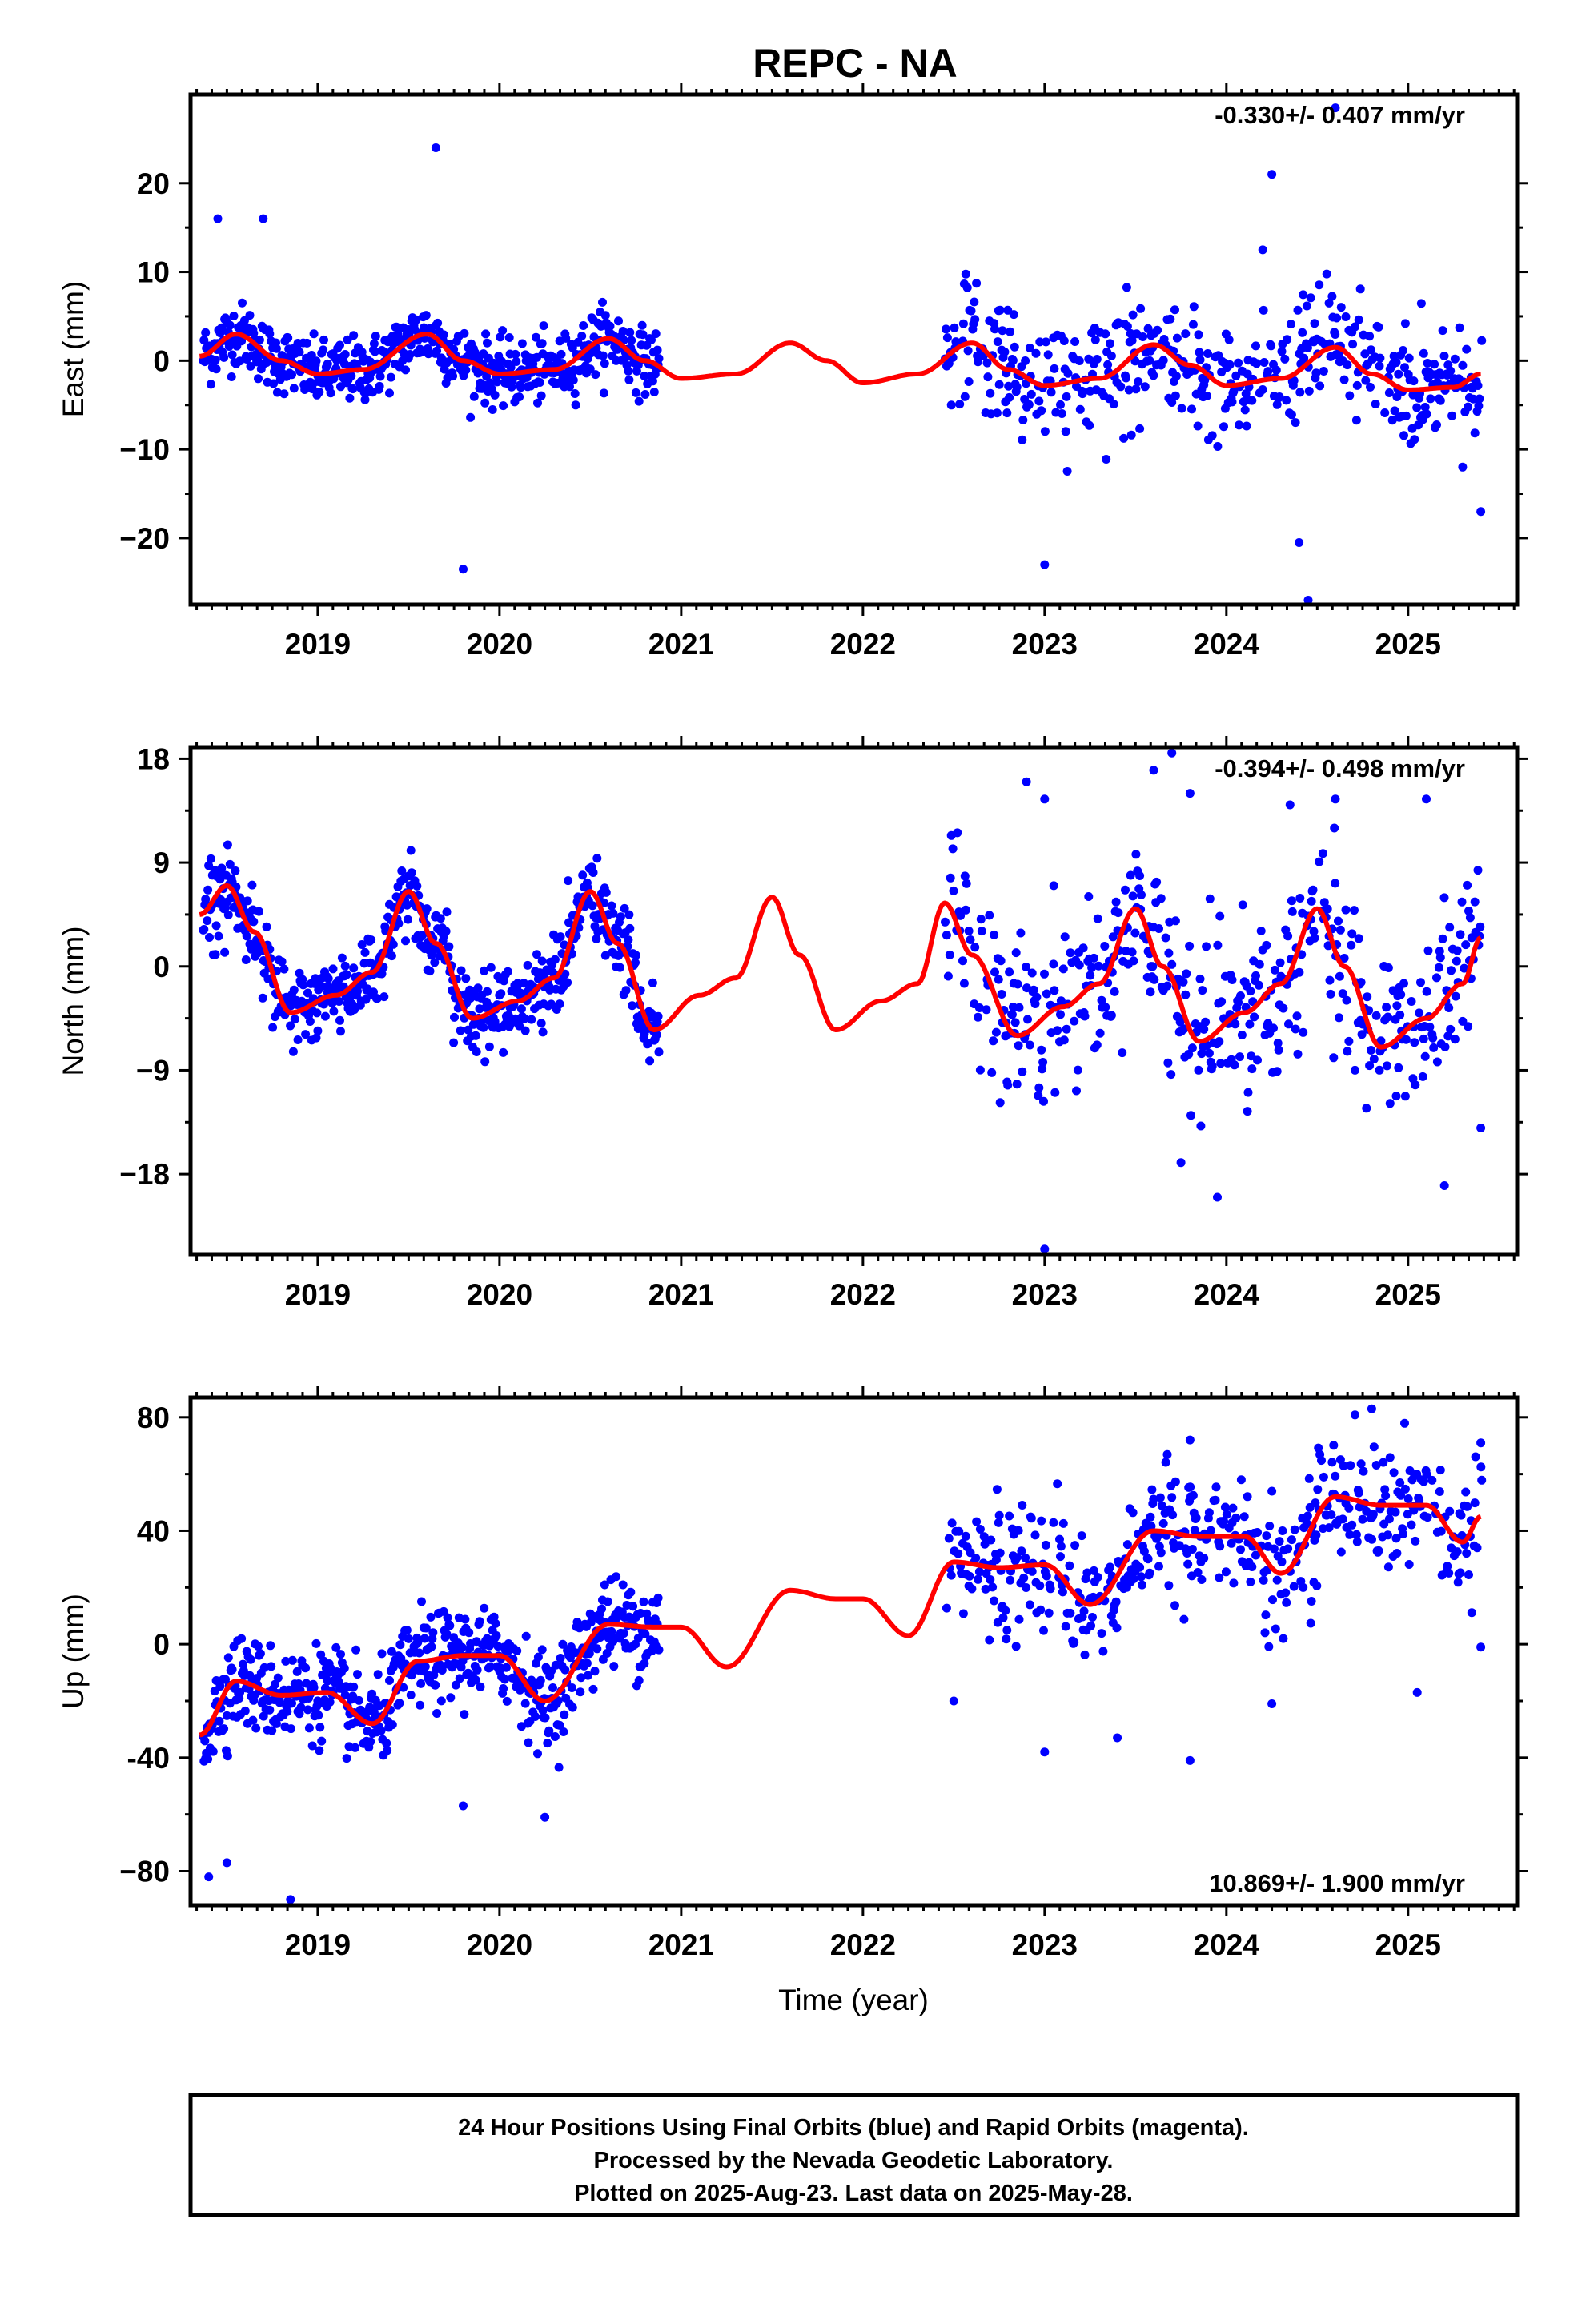 Image resolution: width=1582 pixels, height=2324 pixels. I want to click on north-x-tick-label: 2022, so click(863, 1294).